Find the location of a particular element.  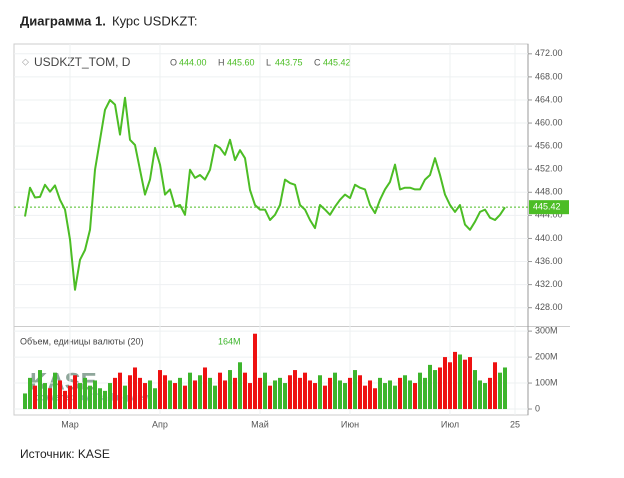

y-tick-label: 460.00 is located at coordinates (549, 122).